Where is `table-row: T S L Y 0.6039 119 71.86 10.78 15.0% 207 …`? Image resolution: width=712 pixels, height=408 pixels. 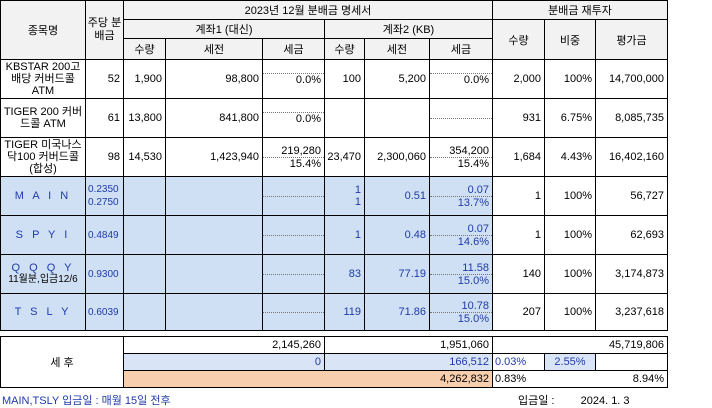
table-row: T S L Y 0.6039 119 71.86 10.78 15.0% 207 … is located at coordinates (334, 312).